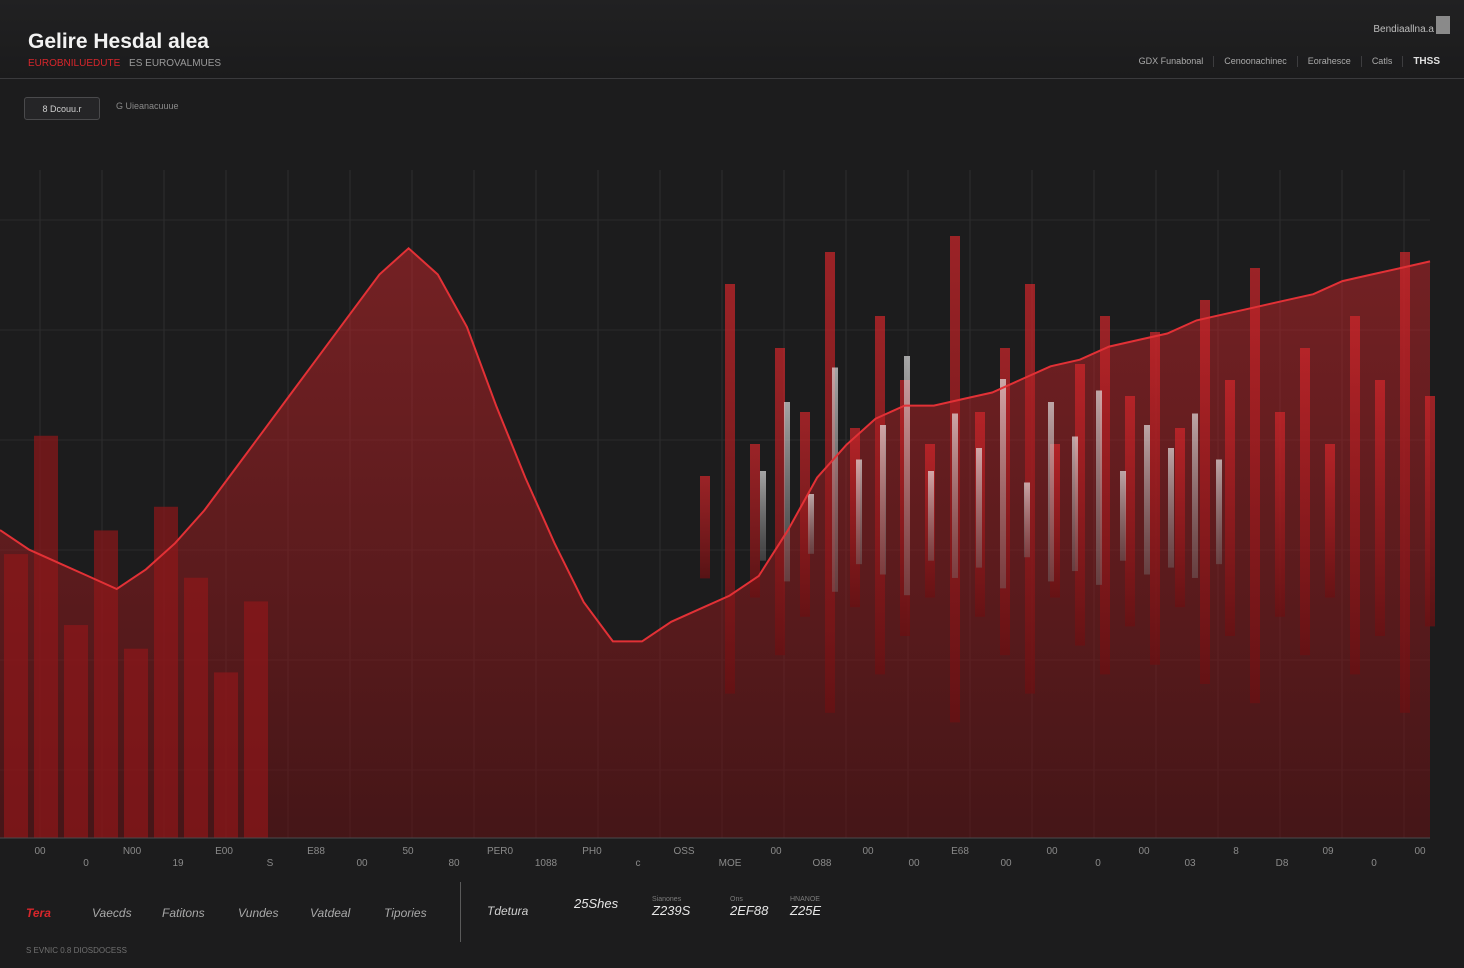 The image size is (1464, 968). Describe the element at coordinates (147, 106) in the screenshot. I see `filter-label: G Uieanacuuue` at that location.